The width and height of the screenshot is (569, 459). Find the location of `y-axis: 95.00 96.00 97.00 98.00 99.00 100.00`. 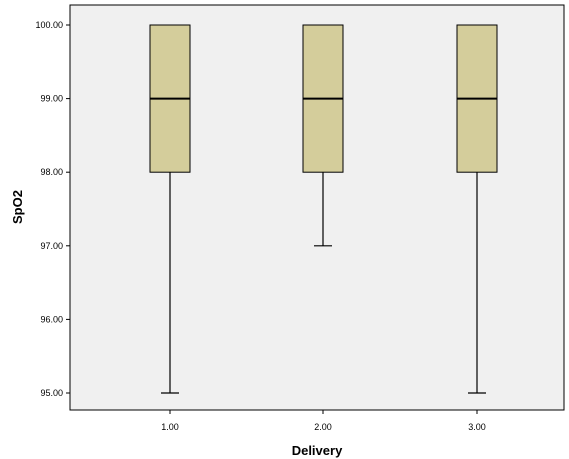

y-axis: 95.00 96.00 97.00 98.00 99.00 100.00 is located at coordinates (52, 209).